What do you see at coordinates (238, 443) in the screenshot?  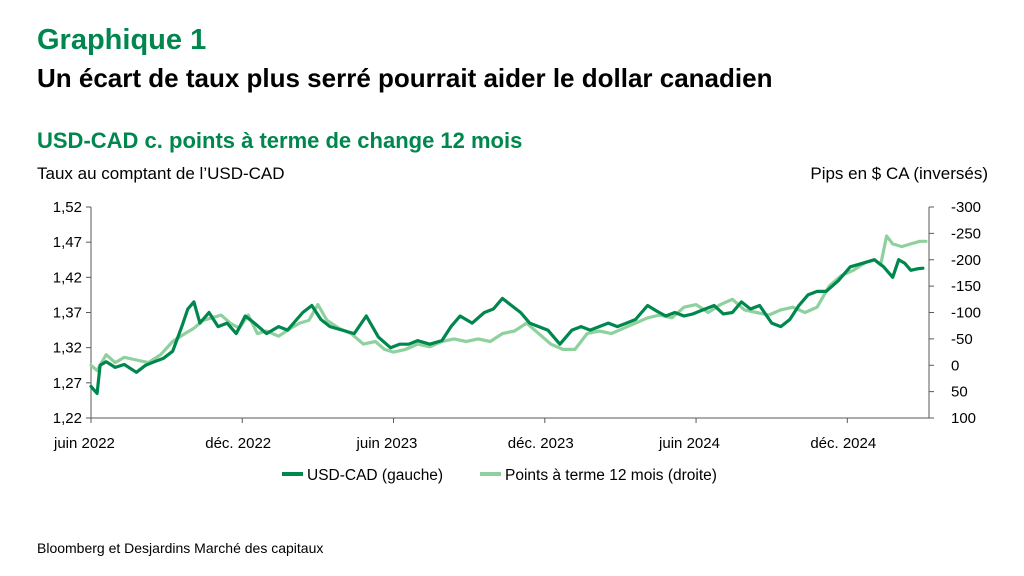 I see `x-tick-label: déc. 2022` at bounding box center [238, 443].